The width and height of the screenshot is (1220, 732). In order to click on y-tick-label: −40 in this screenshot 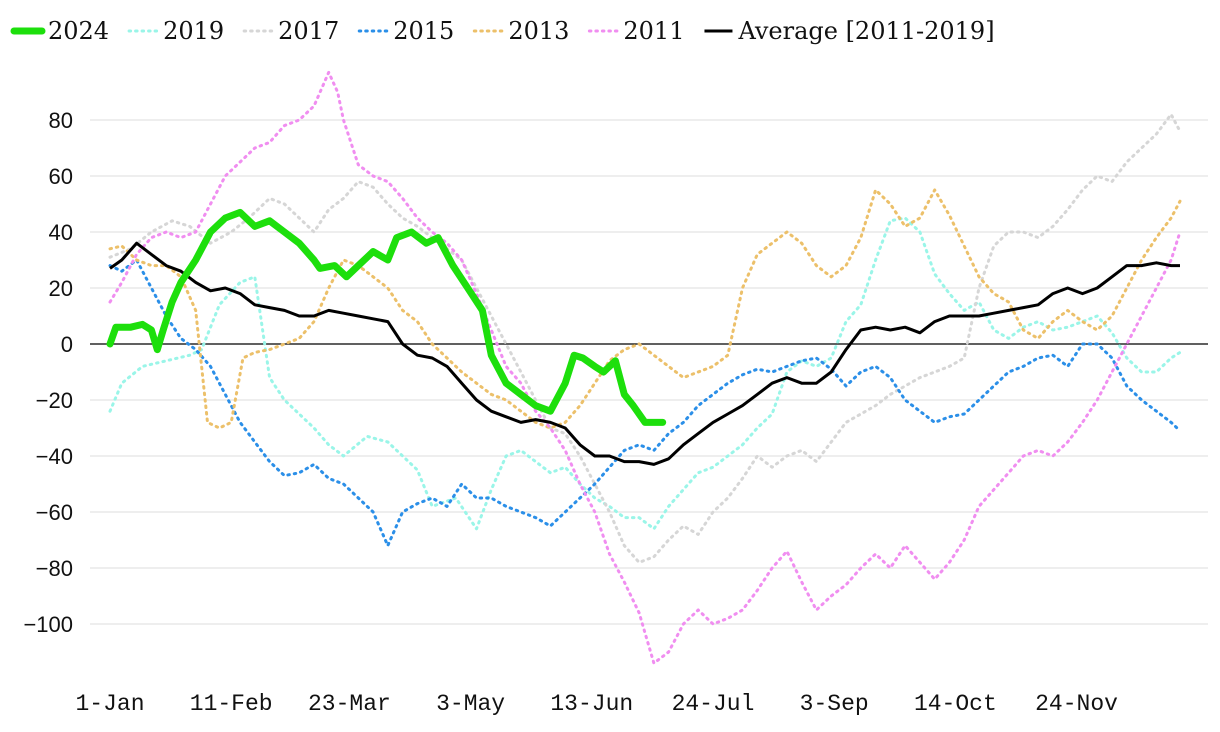, I will do `click(54, 456)`.